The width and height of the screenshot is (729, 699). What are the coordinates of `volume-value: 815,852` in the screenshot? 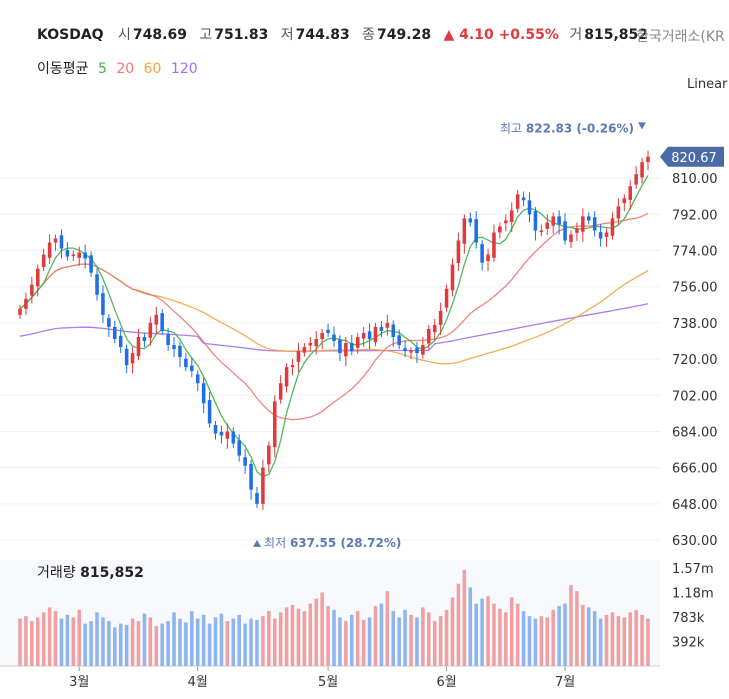 It's located at (616, 35).